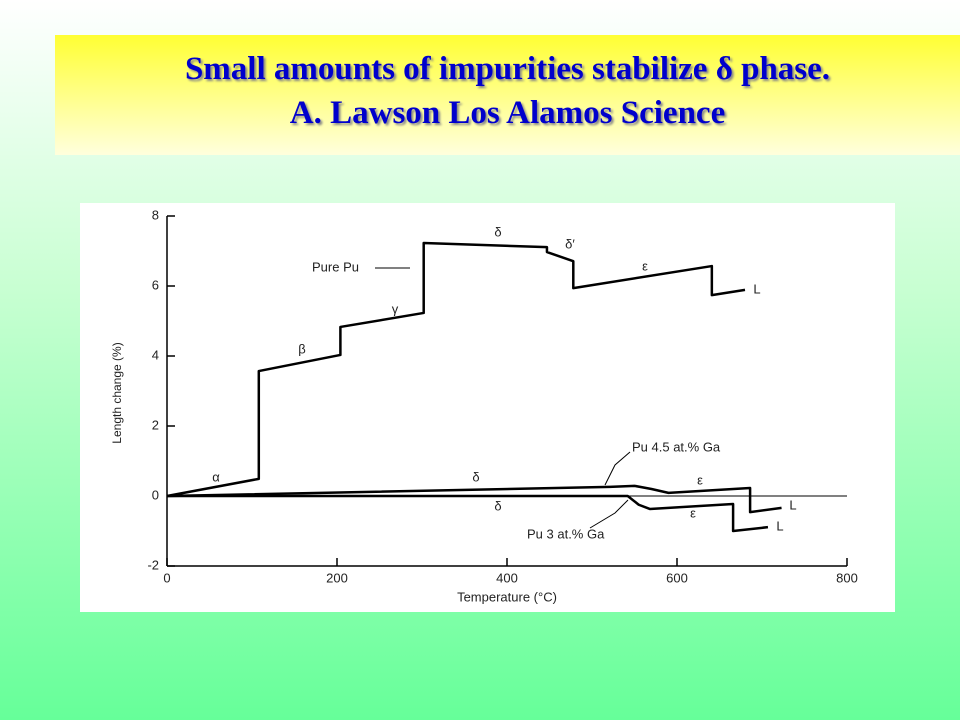 The width and height of the screenshot is (960, 720). What do you see at coordinates (507, 577) in the screenshot?
I see `x-tick-label: 400` at bounding box center [507, 577].